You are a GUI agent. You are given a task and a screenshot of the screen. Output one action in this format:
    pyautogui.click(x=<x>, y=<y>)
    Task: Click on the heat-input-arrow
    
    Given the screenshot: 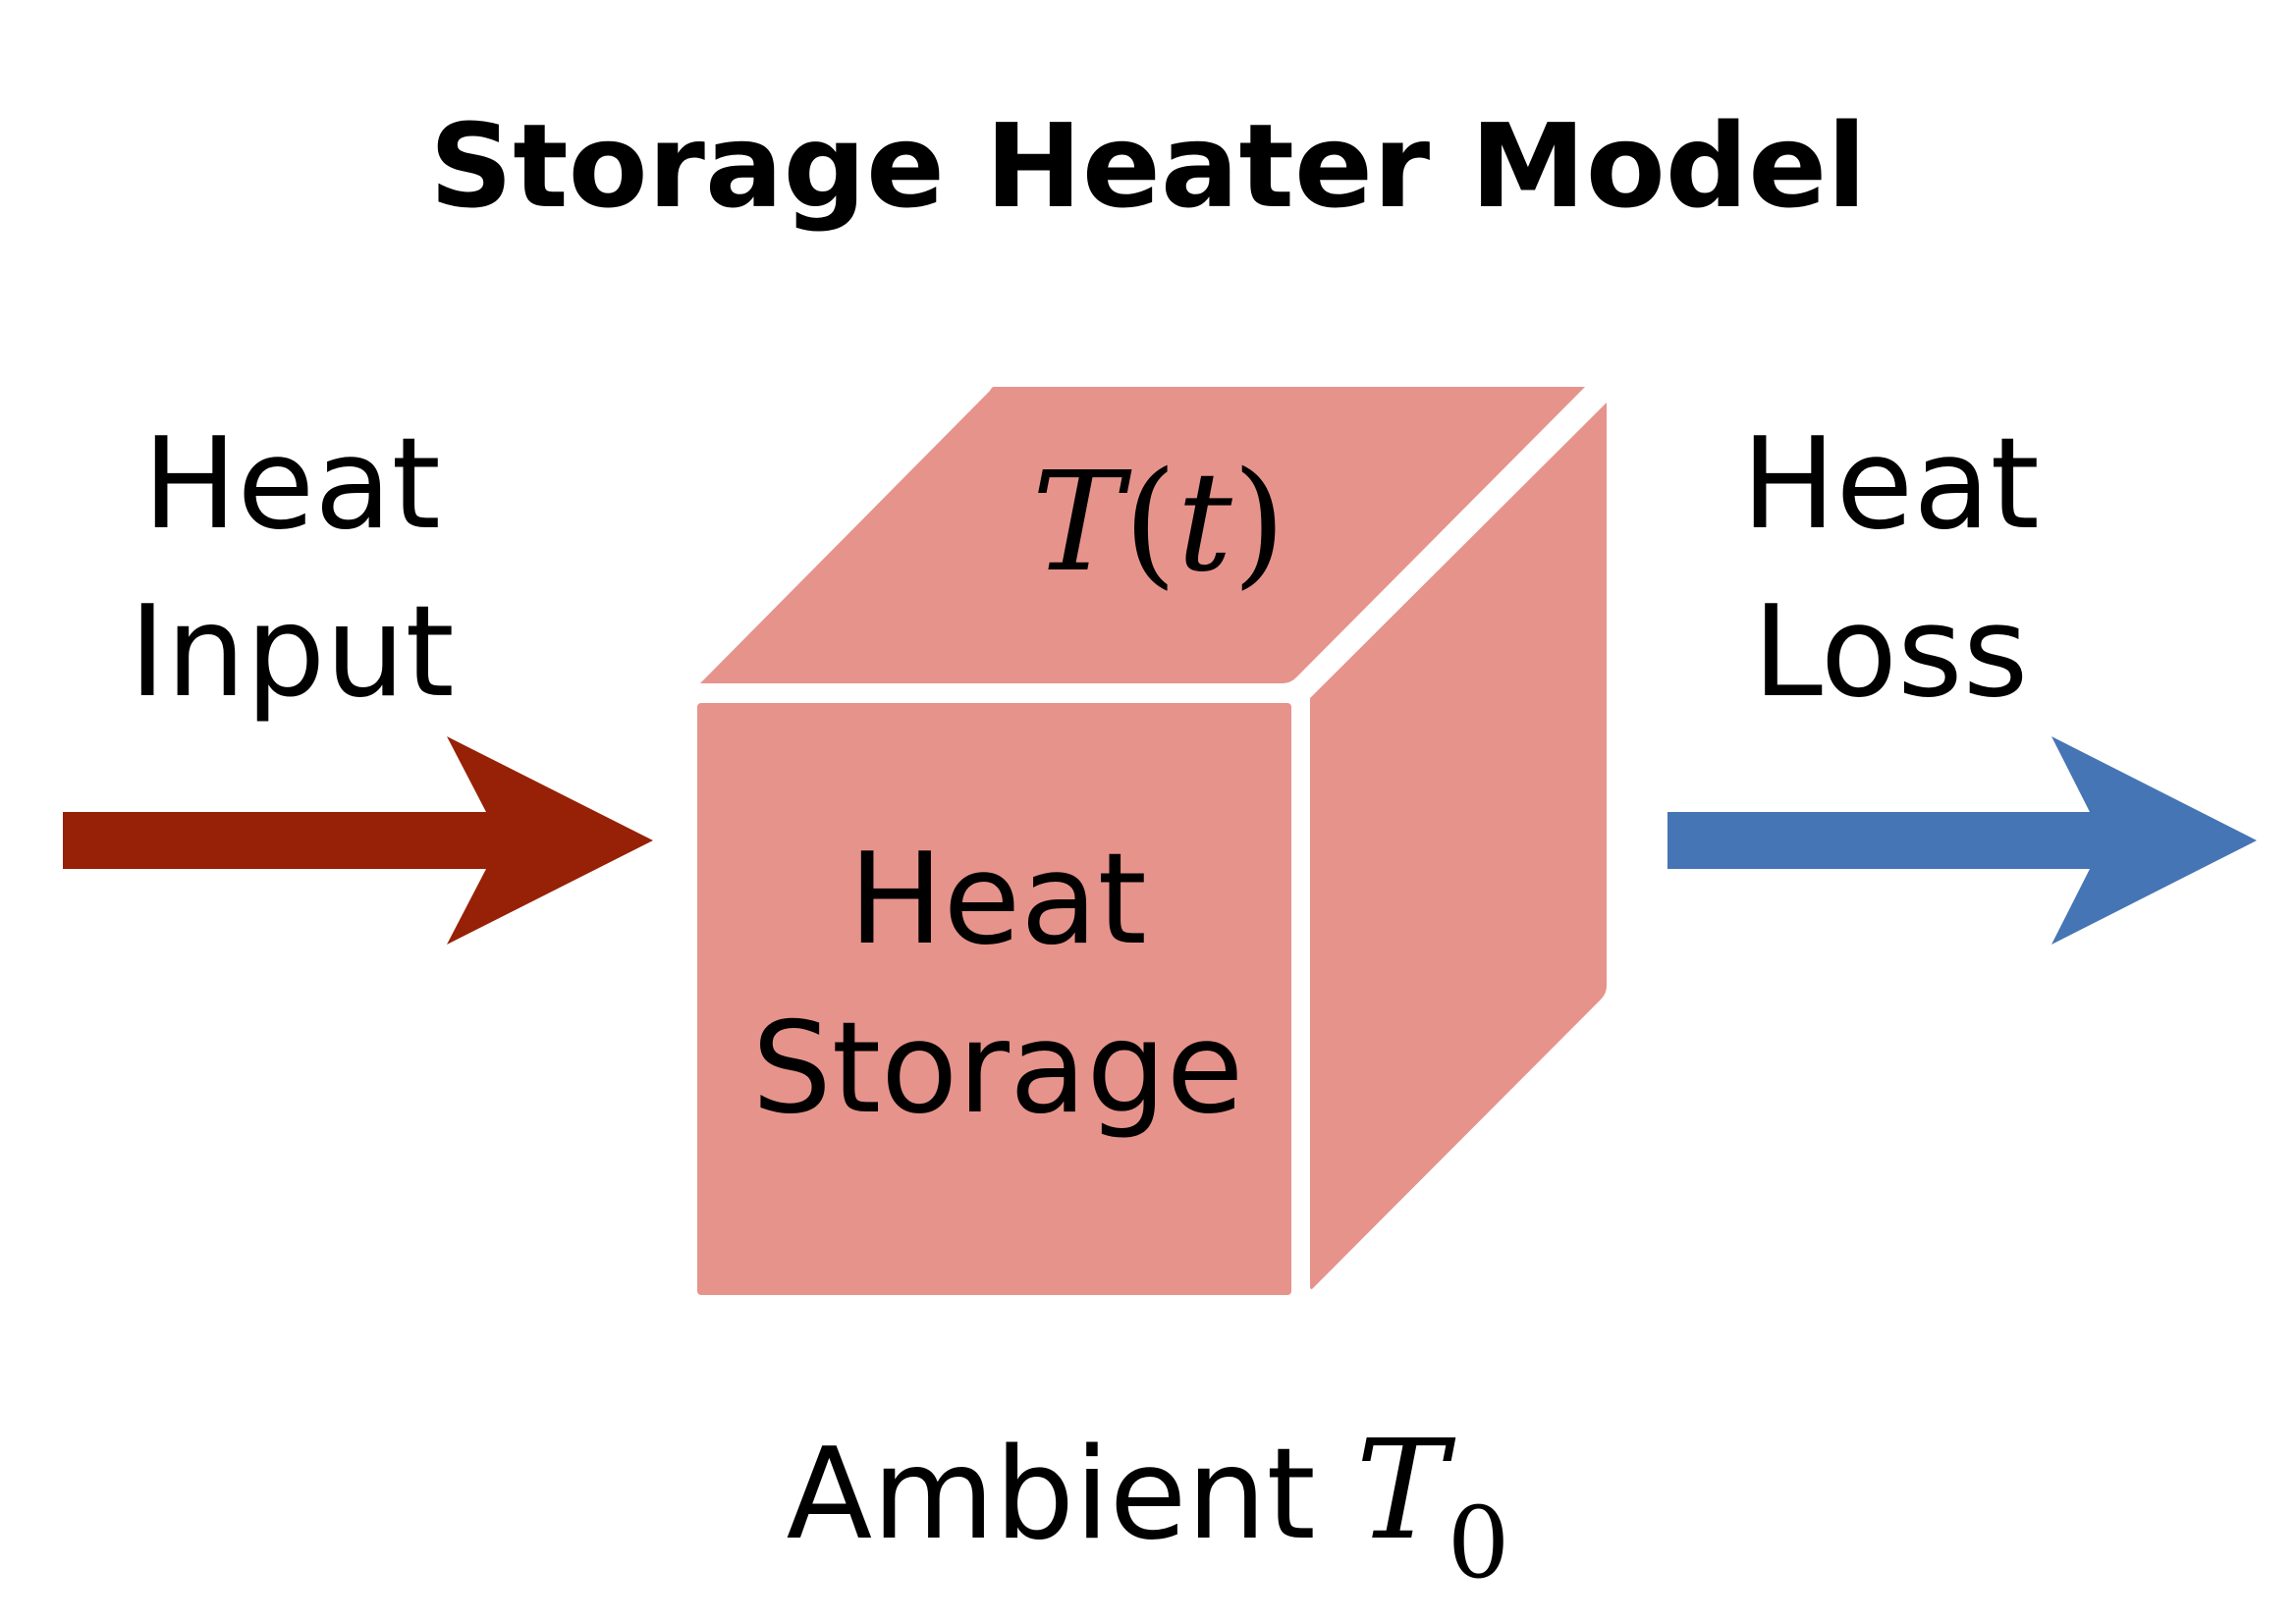 What is the action you would take?
    pyautogui.click(x=358, y=840)
    